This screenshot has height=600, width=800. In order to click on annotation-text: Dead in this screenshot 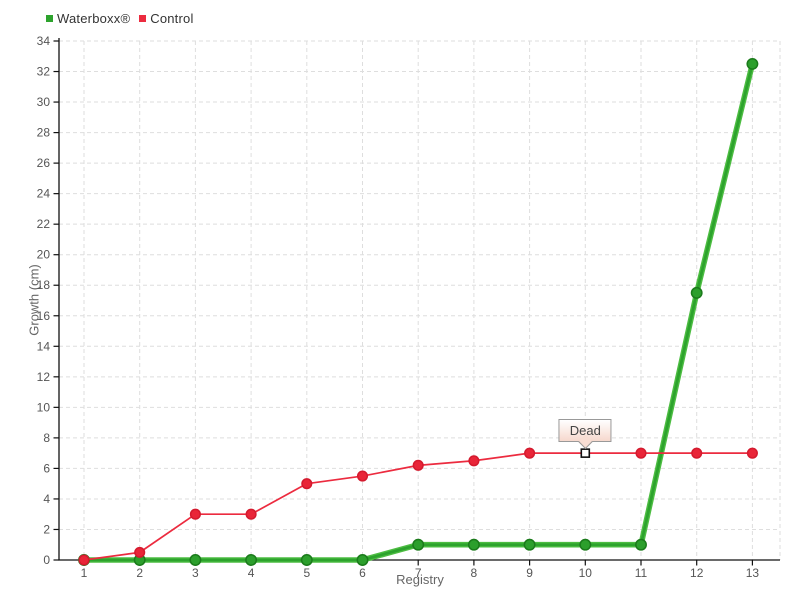, I will do `click(585, 431)`.